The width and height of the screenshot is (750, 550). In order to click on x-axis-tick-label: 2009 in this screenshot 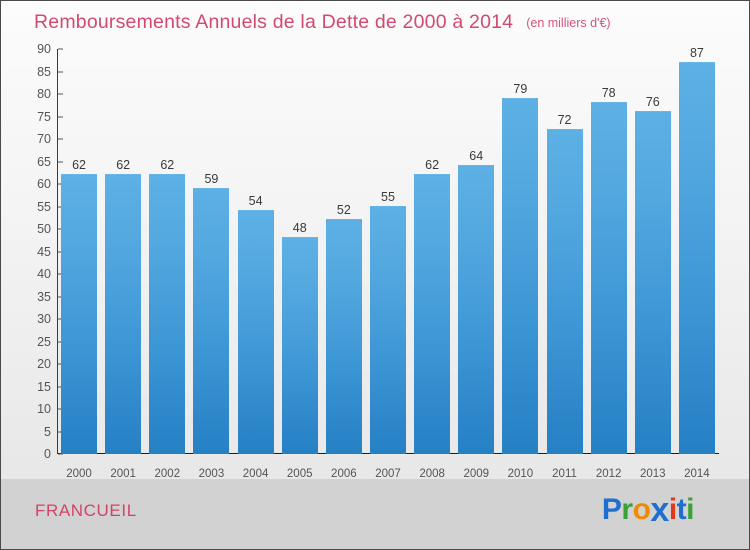, I will do `click(476, 474)`.